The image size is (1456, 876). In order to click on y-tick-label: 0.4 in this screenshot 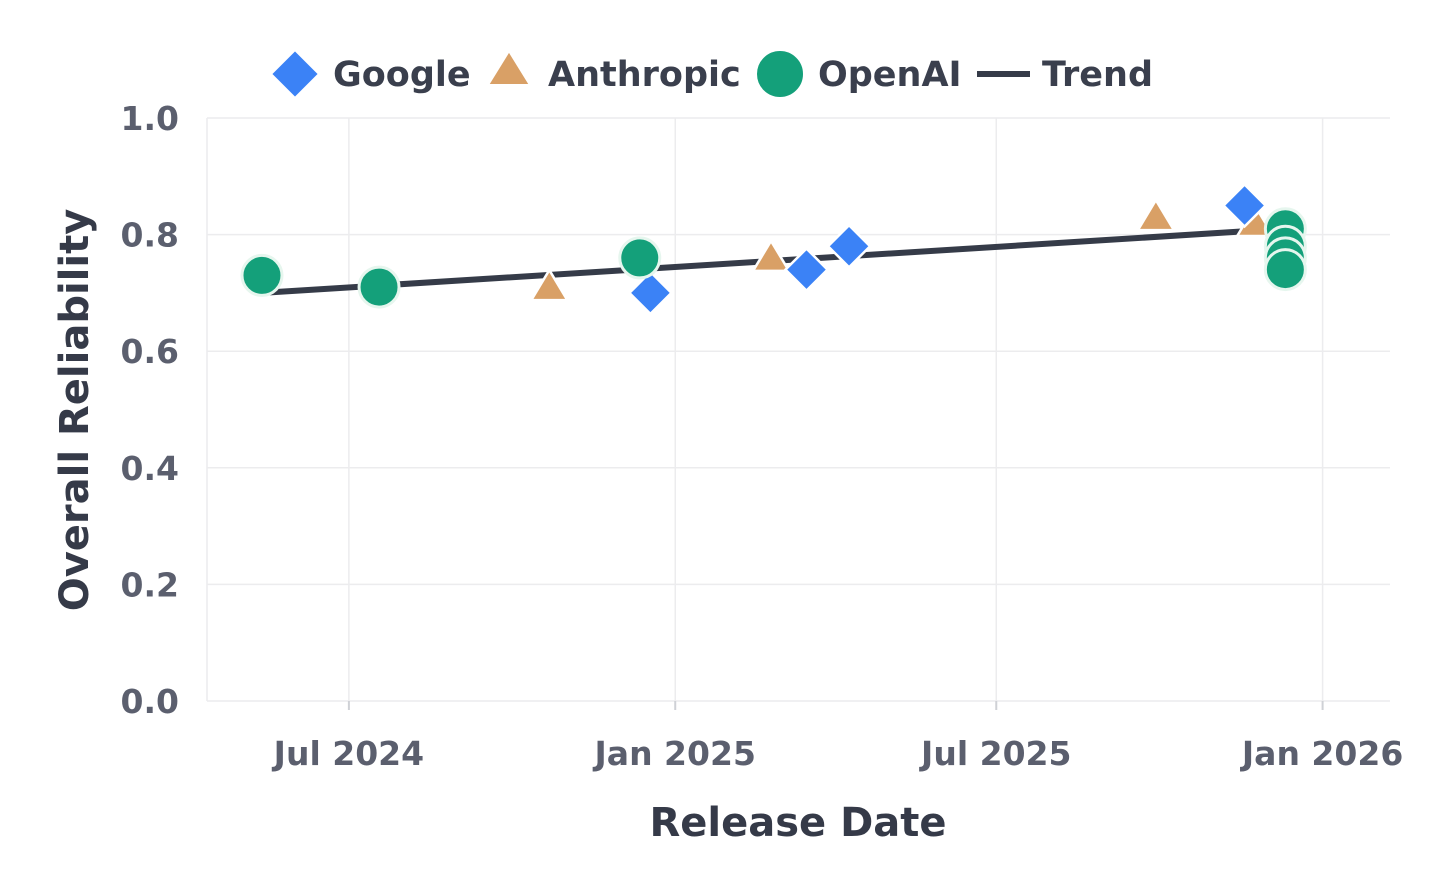, I will do `click(150, 468)`.